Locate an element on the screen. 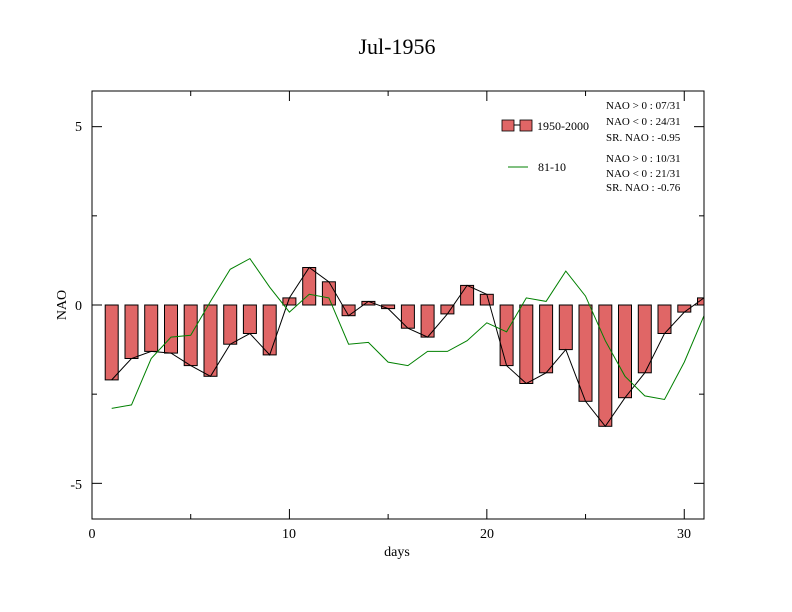 The height and width of the screenshot is (612, 792). x-tick-label-0: 0 is located at coordinates (92, 534).